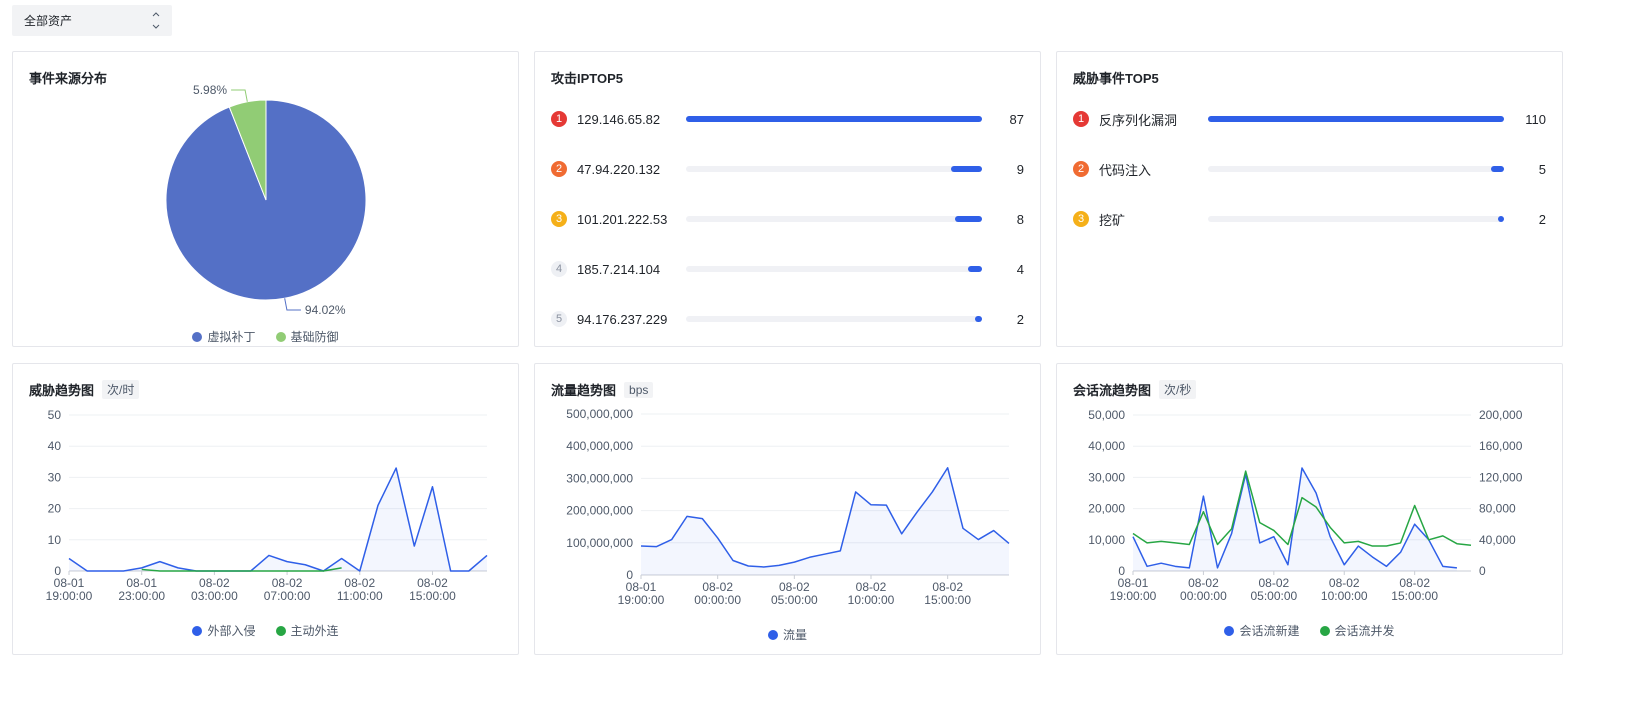  I want to click on legend-item-external-intrusion: 外部入侵, so click(224, 630).